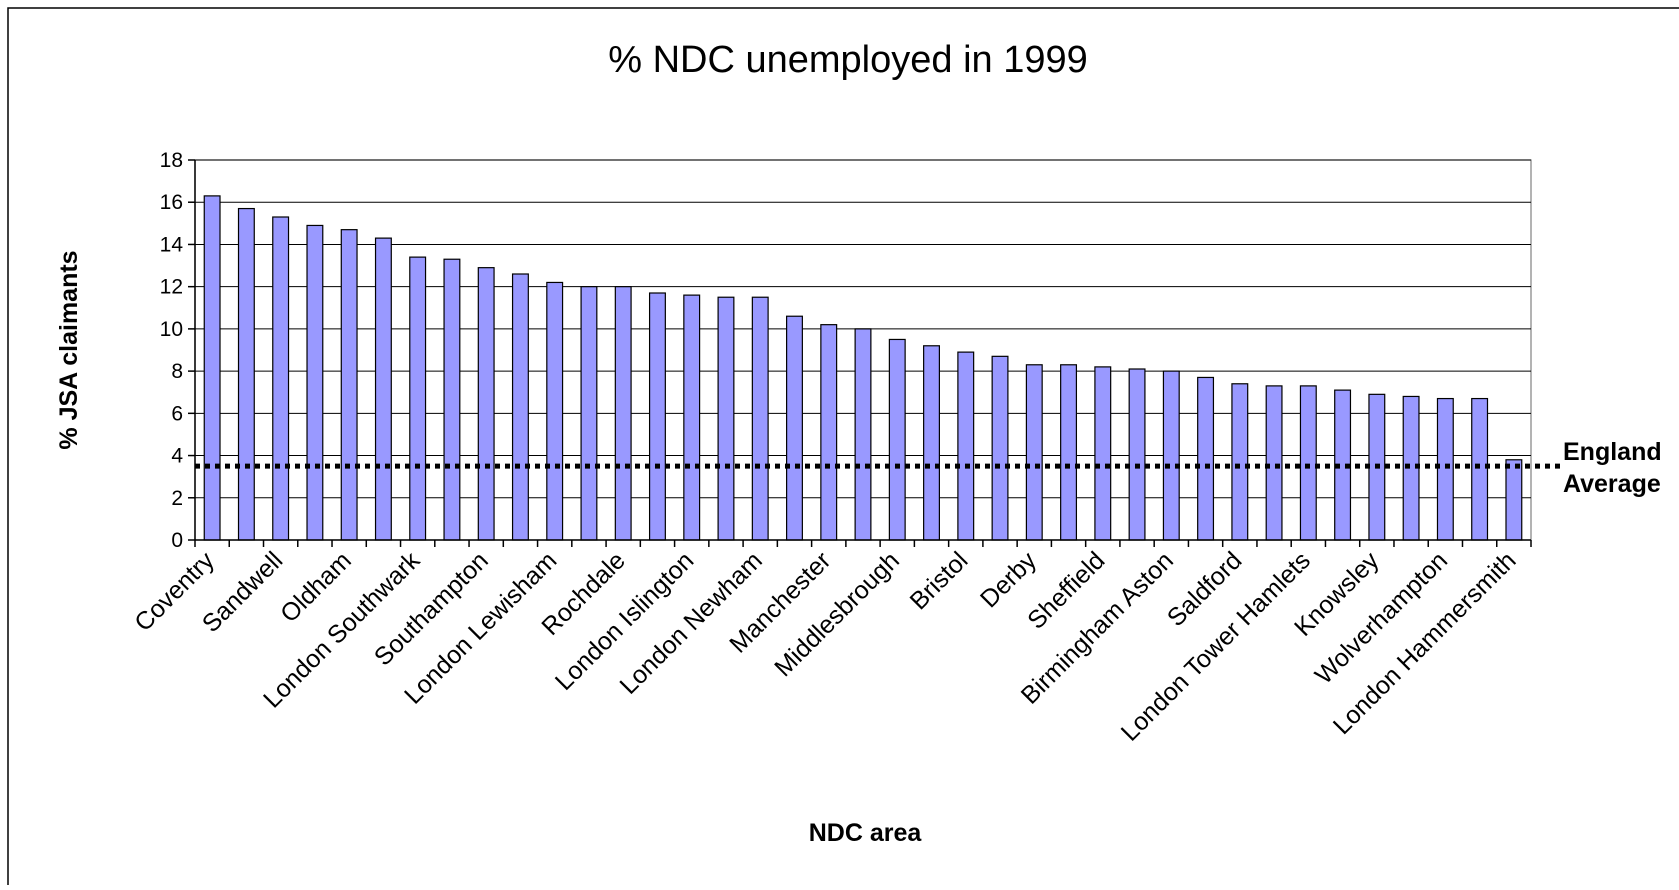 This screenshot has width=1679, height=890. Describe the element at coordinates (177, 413) in the screenshot. I see `y-tick-label: 6` at that location.